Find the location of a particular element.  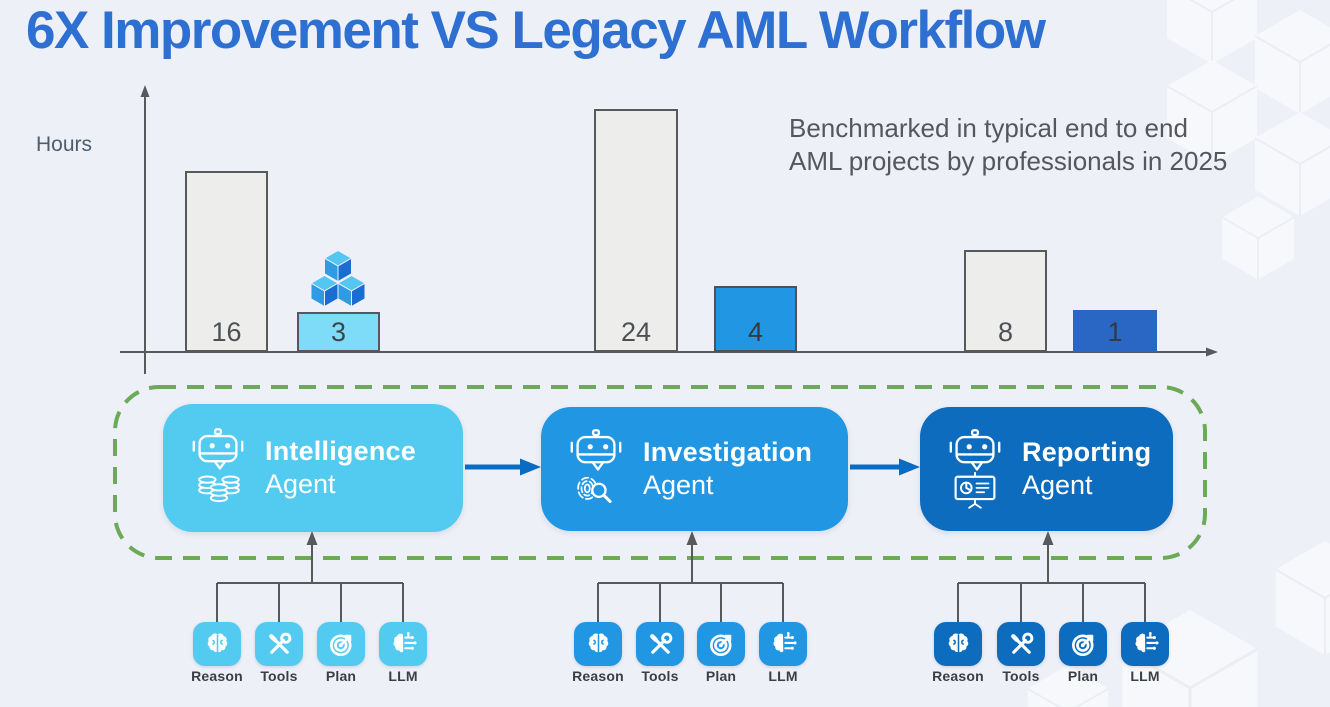

bar-value-label: 1 is located at coordinates (1115, 332).